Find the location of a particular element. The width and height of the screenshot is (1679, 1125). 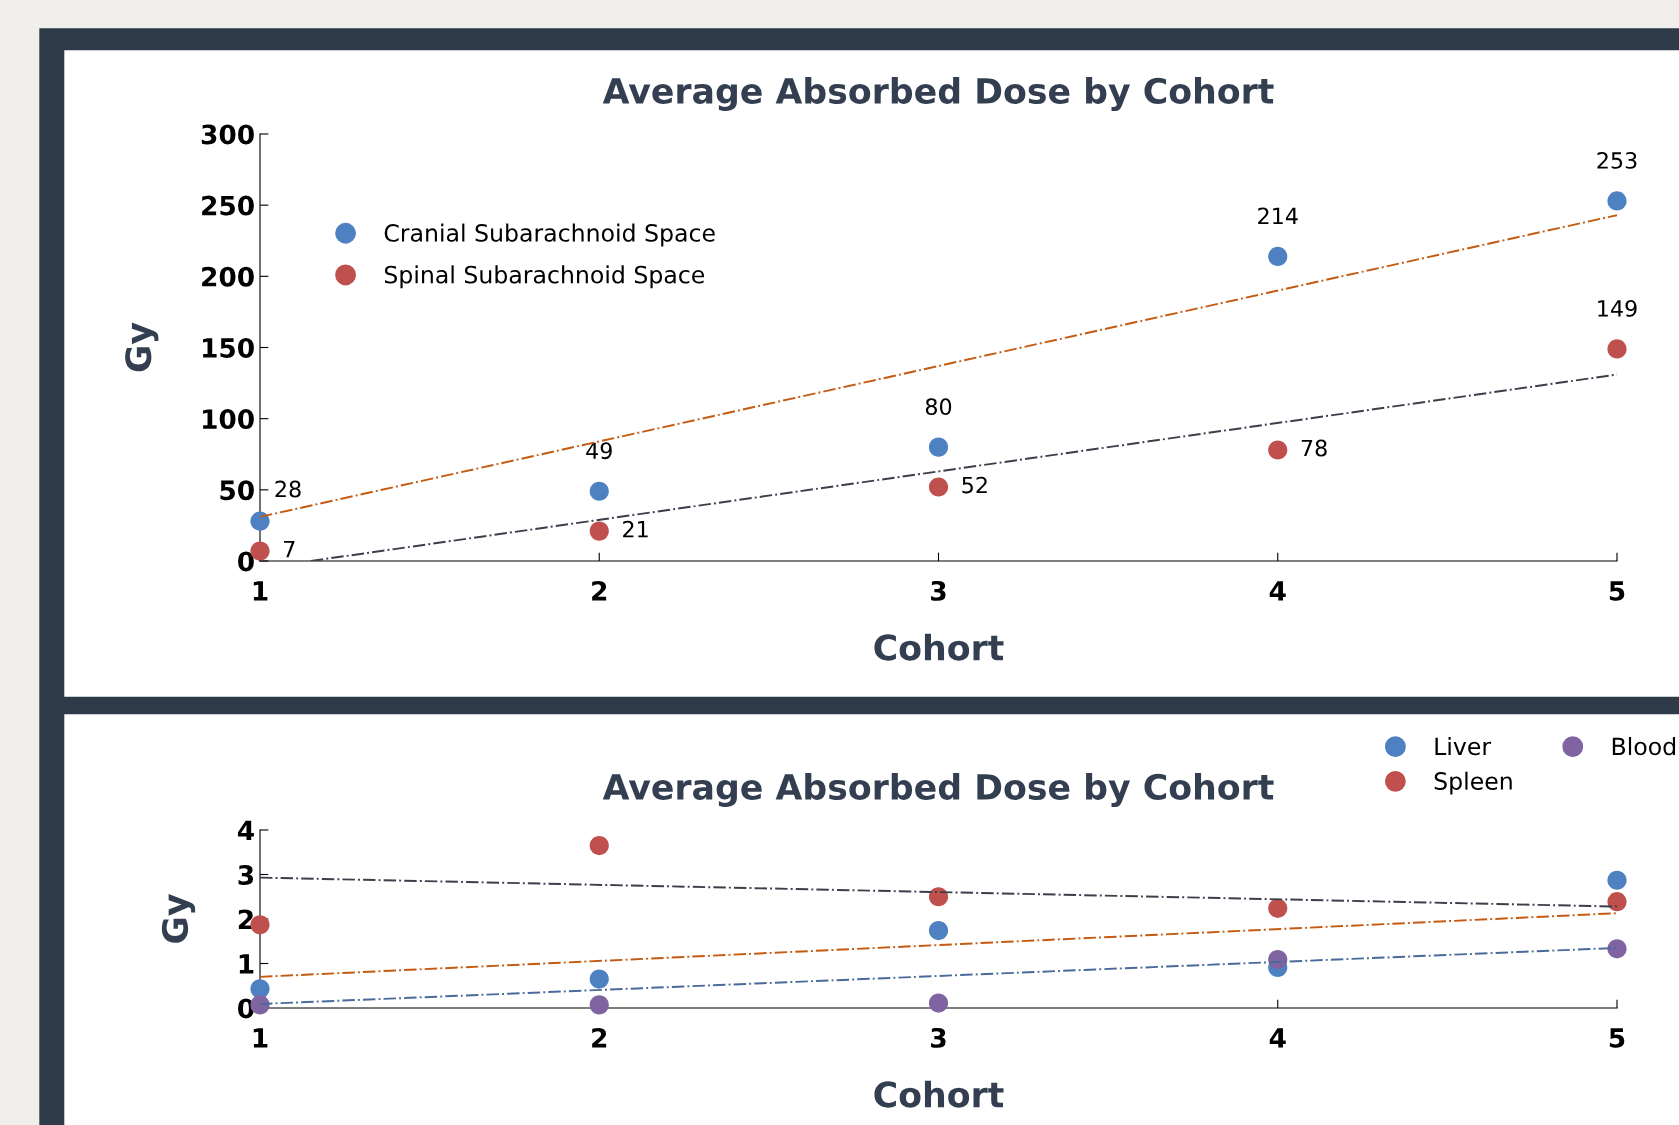

y-tick-label: 200 is located at coordinates (228, 276).